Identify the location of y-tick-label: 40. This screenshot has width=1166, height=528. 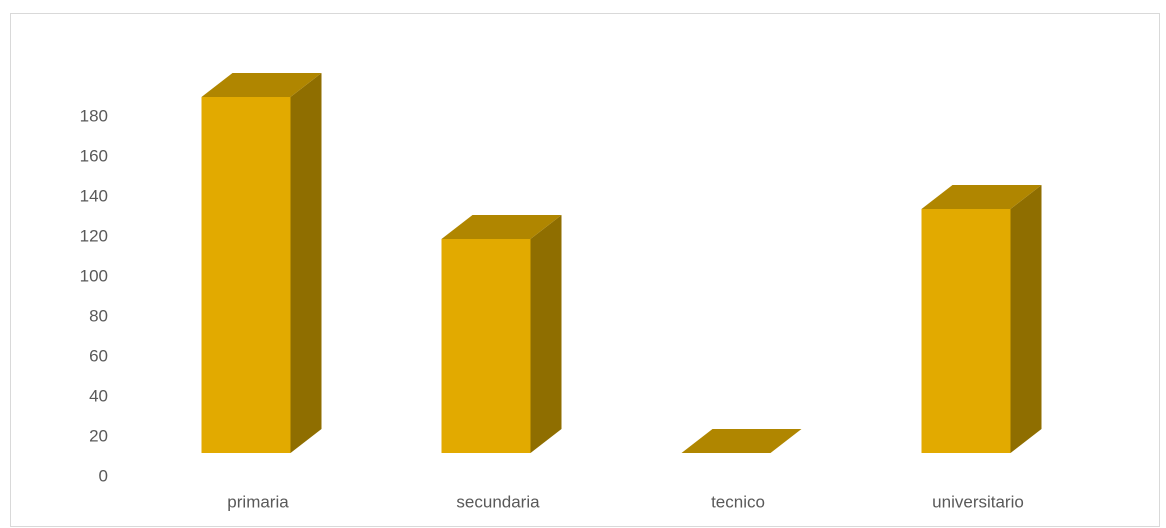
(98, 395).